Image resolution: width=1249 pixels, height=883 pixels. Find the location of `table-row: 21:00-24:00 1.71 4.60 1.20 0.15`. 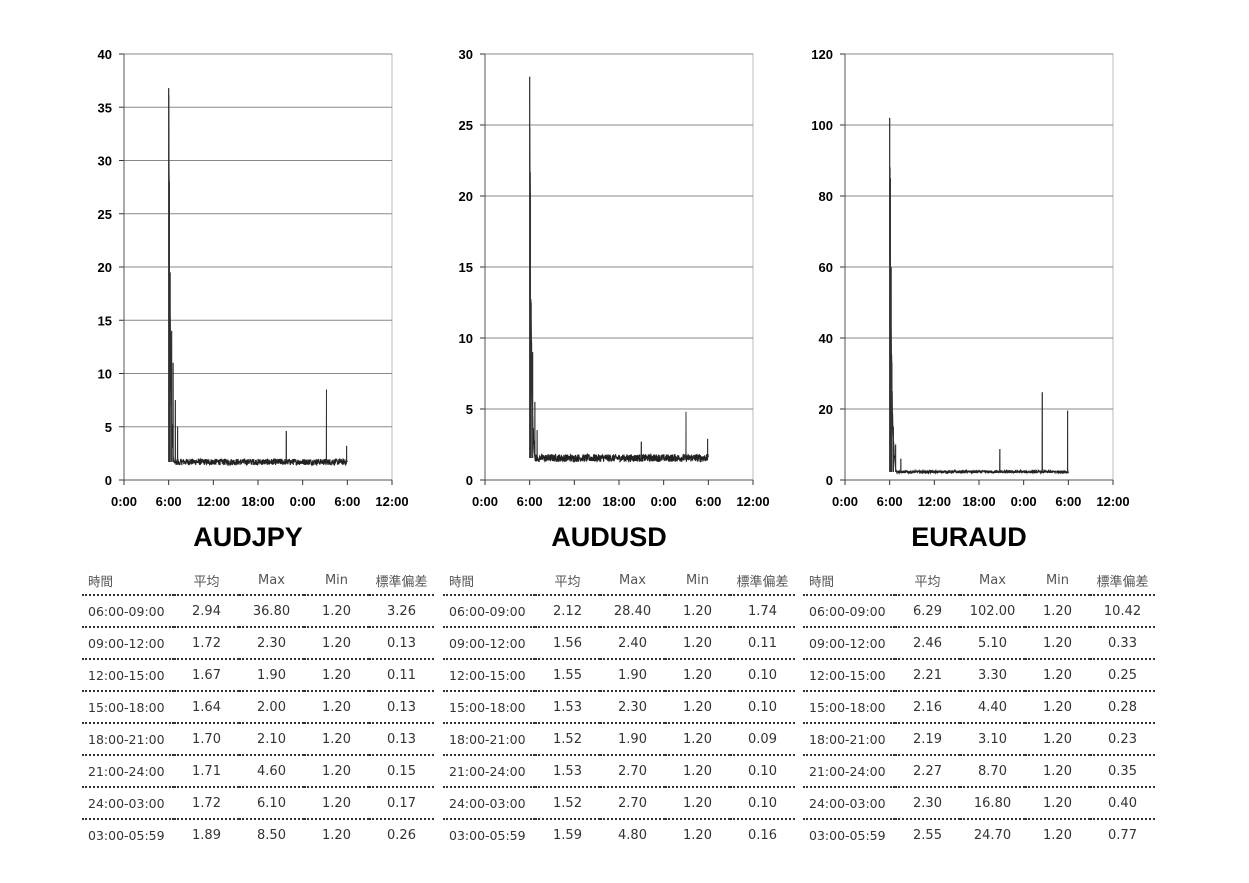

table-row: 21:00-24:00 1.71 4.60 1.20 0.15 is located at coordinates (258, 770).